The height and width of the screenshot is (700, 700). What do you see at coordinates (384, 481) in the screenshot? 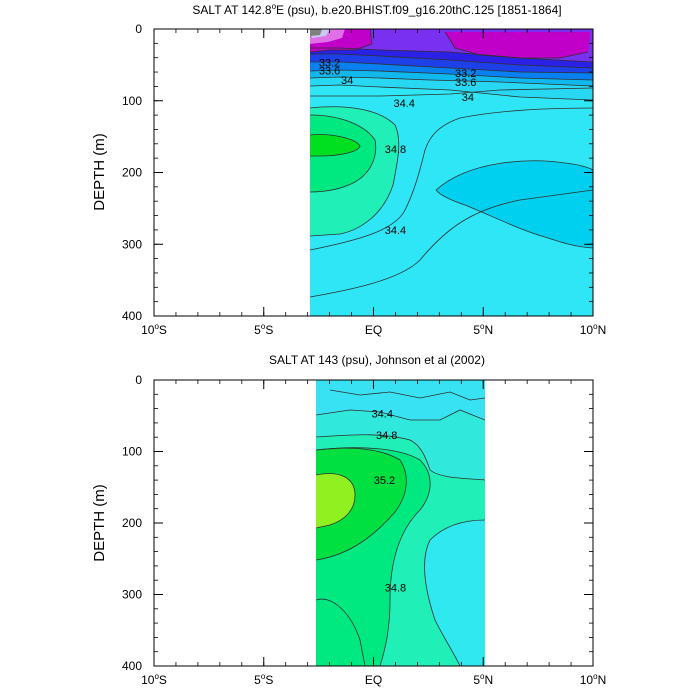
I see `contour-label: 35.2` at bounding box center [384, 481].